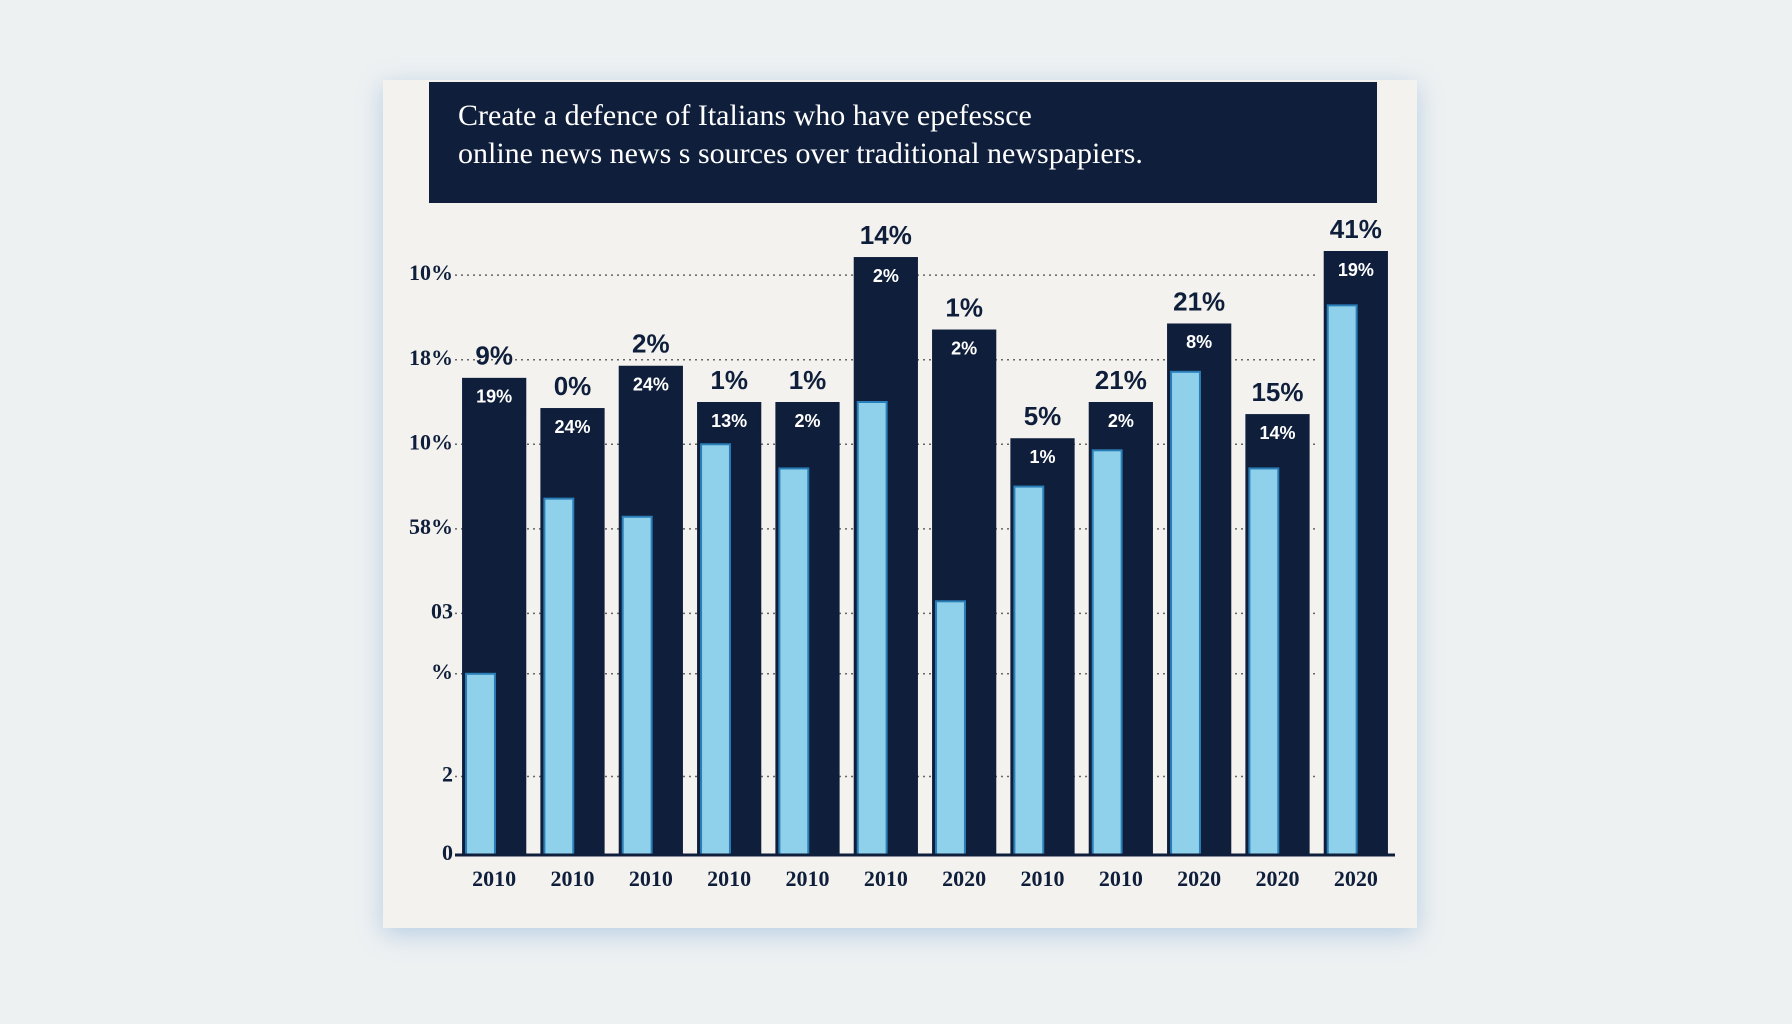  I want to click on inner-label: 8%, so click(1199, 342).